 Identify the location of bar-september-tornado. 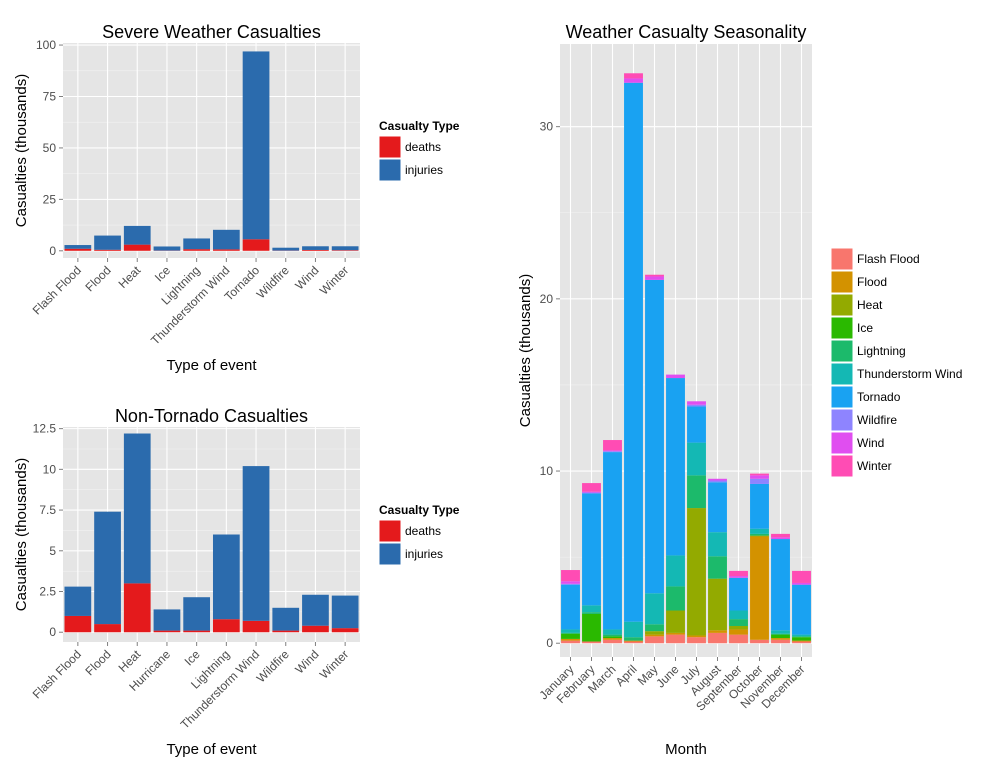
(738, 594).